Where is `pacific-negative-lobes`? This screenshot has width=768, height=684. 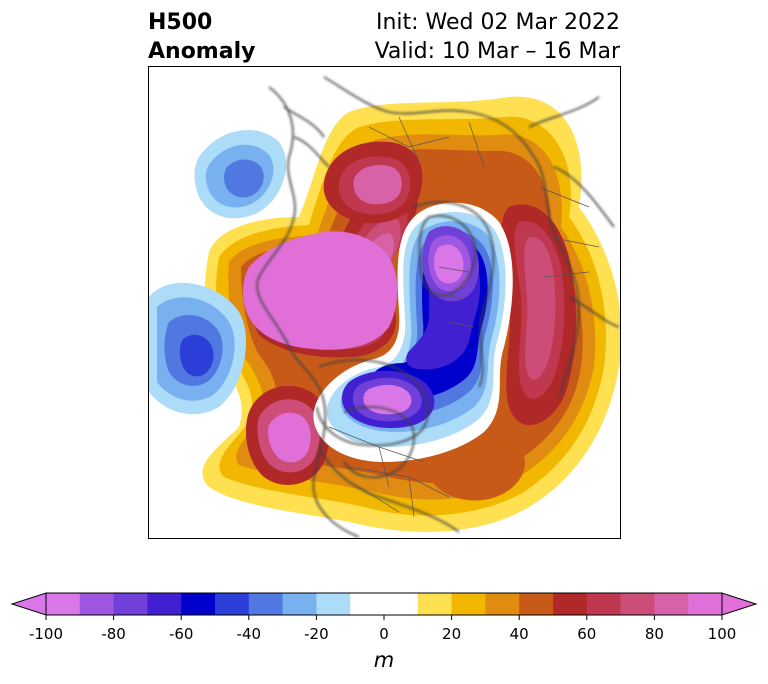 pacific-negative-lobes is located at coordinates (218, 272).